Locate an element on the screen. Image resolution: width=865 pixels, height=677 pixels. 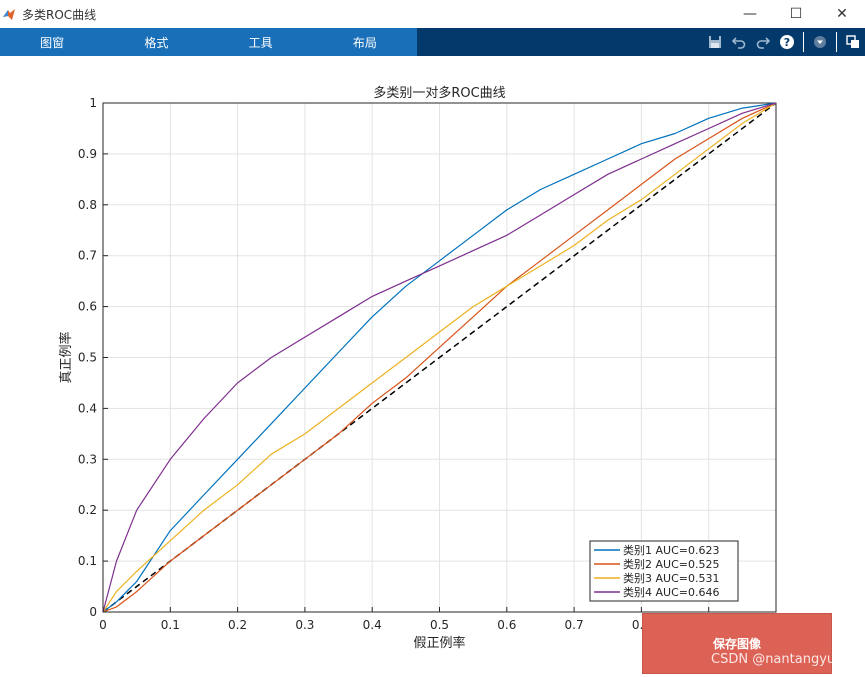
y-tick-label: 0.2 is located at coordinates (87, 510).